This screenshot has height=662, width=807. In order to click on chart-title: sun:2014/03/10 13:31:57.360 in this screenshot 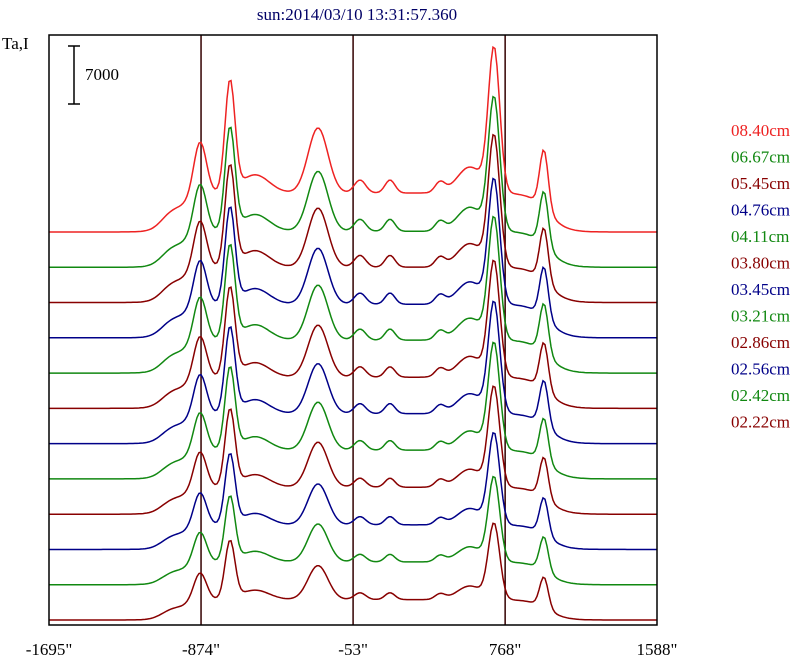, I will do `click(357, 14)`.